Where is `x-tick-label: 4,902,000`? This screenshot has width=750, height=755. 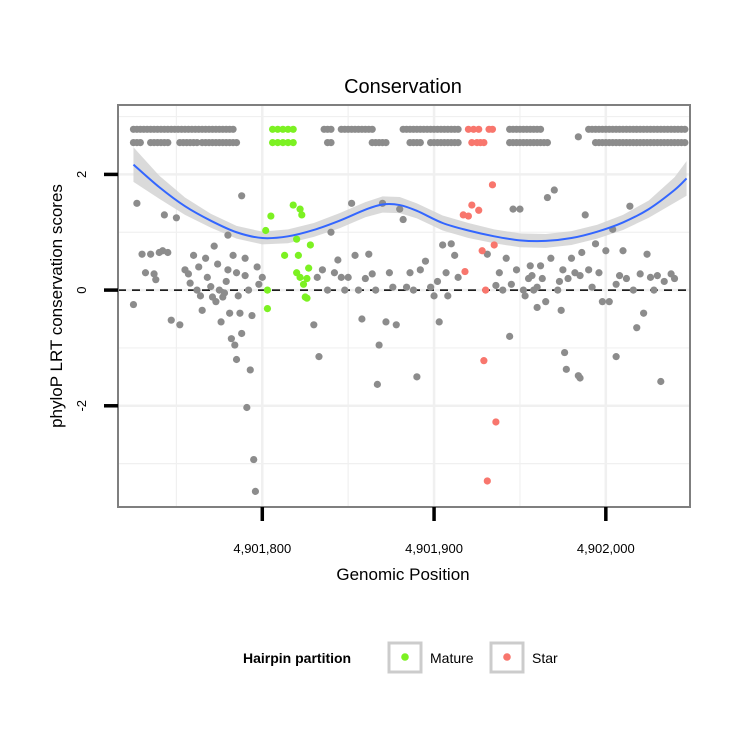
x-tick-label: 4,902,000 is located at coordinates (606, 548).